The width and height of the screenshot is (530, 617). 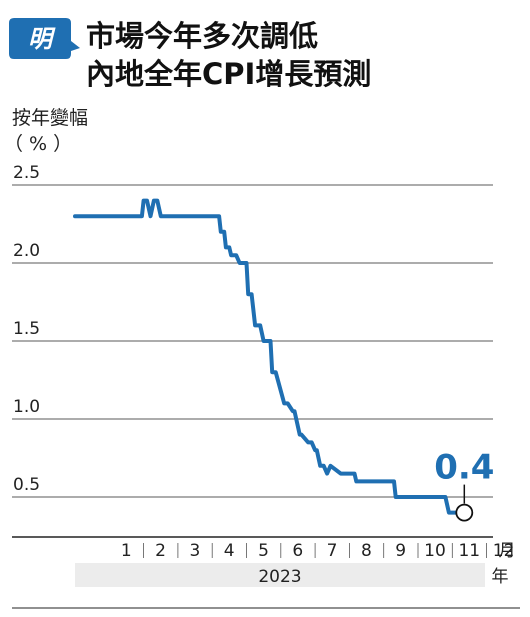 I want to click on y-axis-label-line-1: 按年變幅, so click(x=50, y=118).